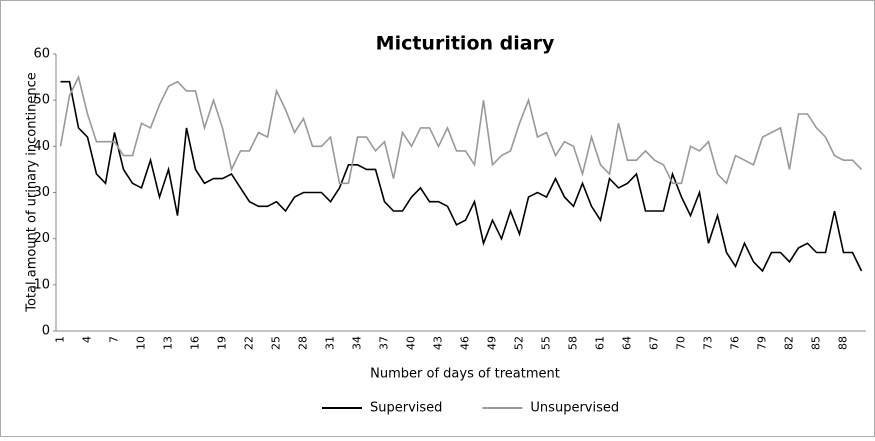 This screenshot has height=441, width=875. Describe the element at coordinates (249, 343) in the screenshot. I see `x-tick-label: 22` at that location.